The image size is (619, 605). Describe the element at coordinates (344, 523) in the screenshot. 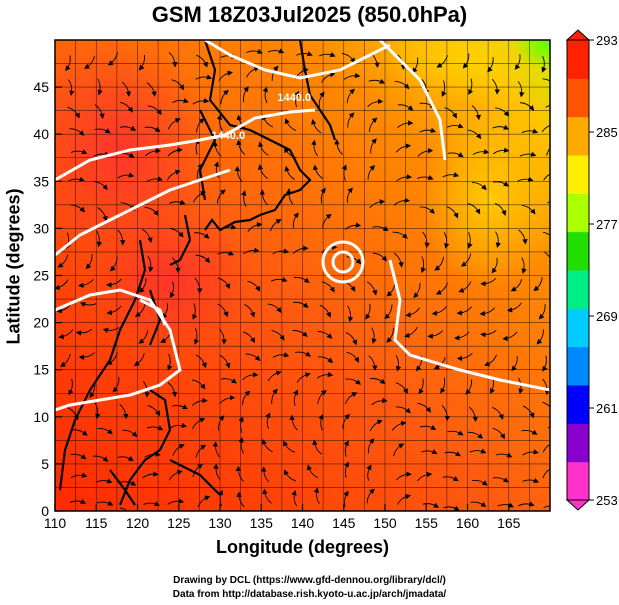

I see `x-tick-label: 145` at that location.